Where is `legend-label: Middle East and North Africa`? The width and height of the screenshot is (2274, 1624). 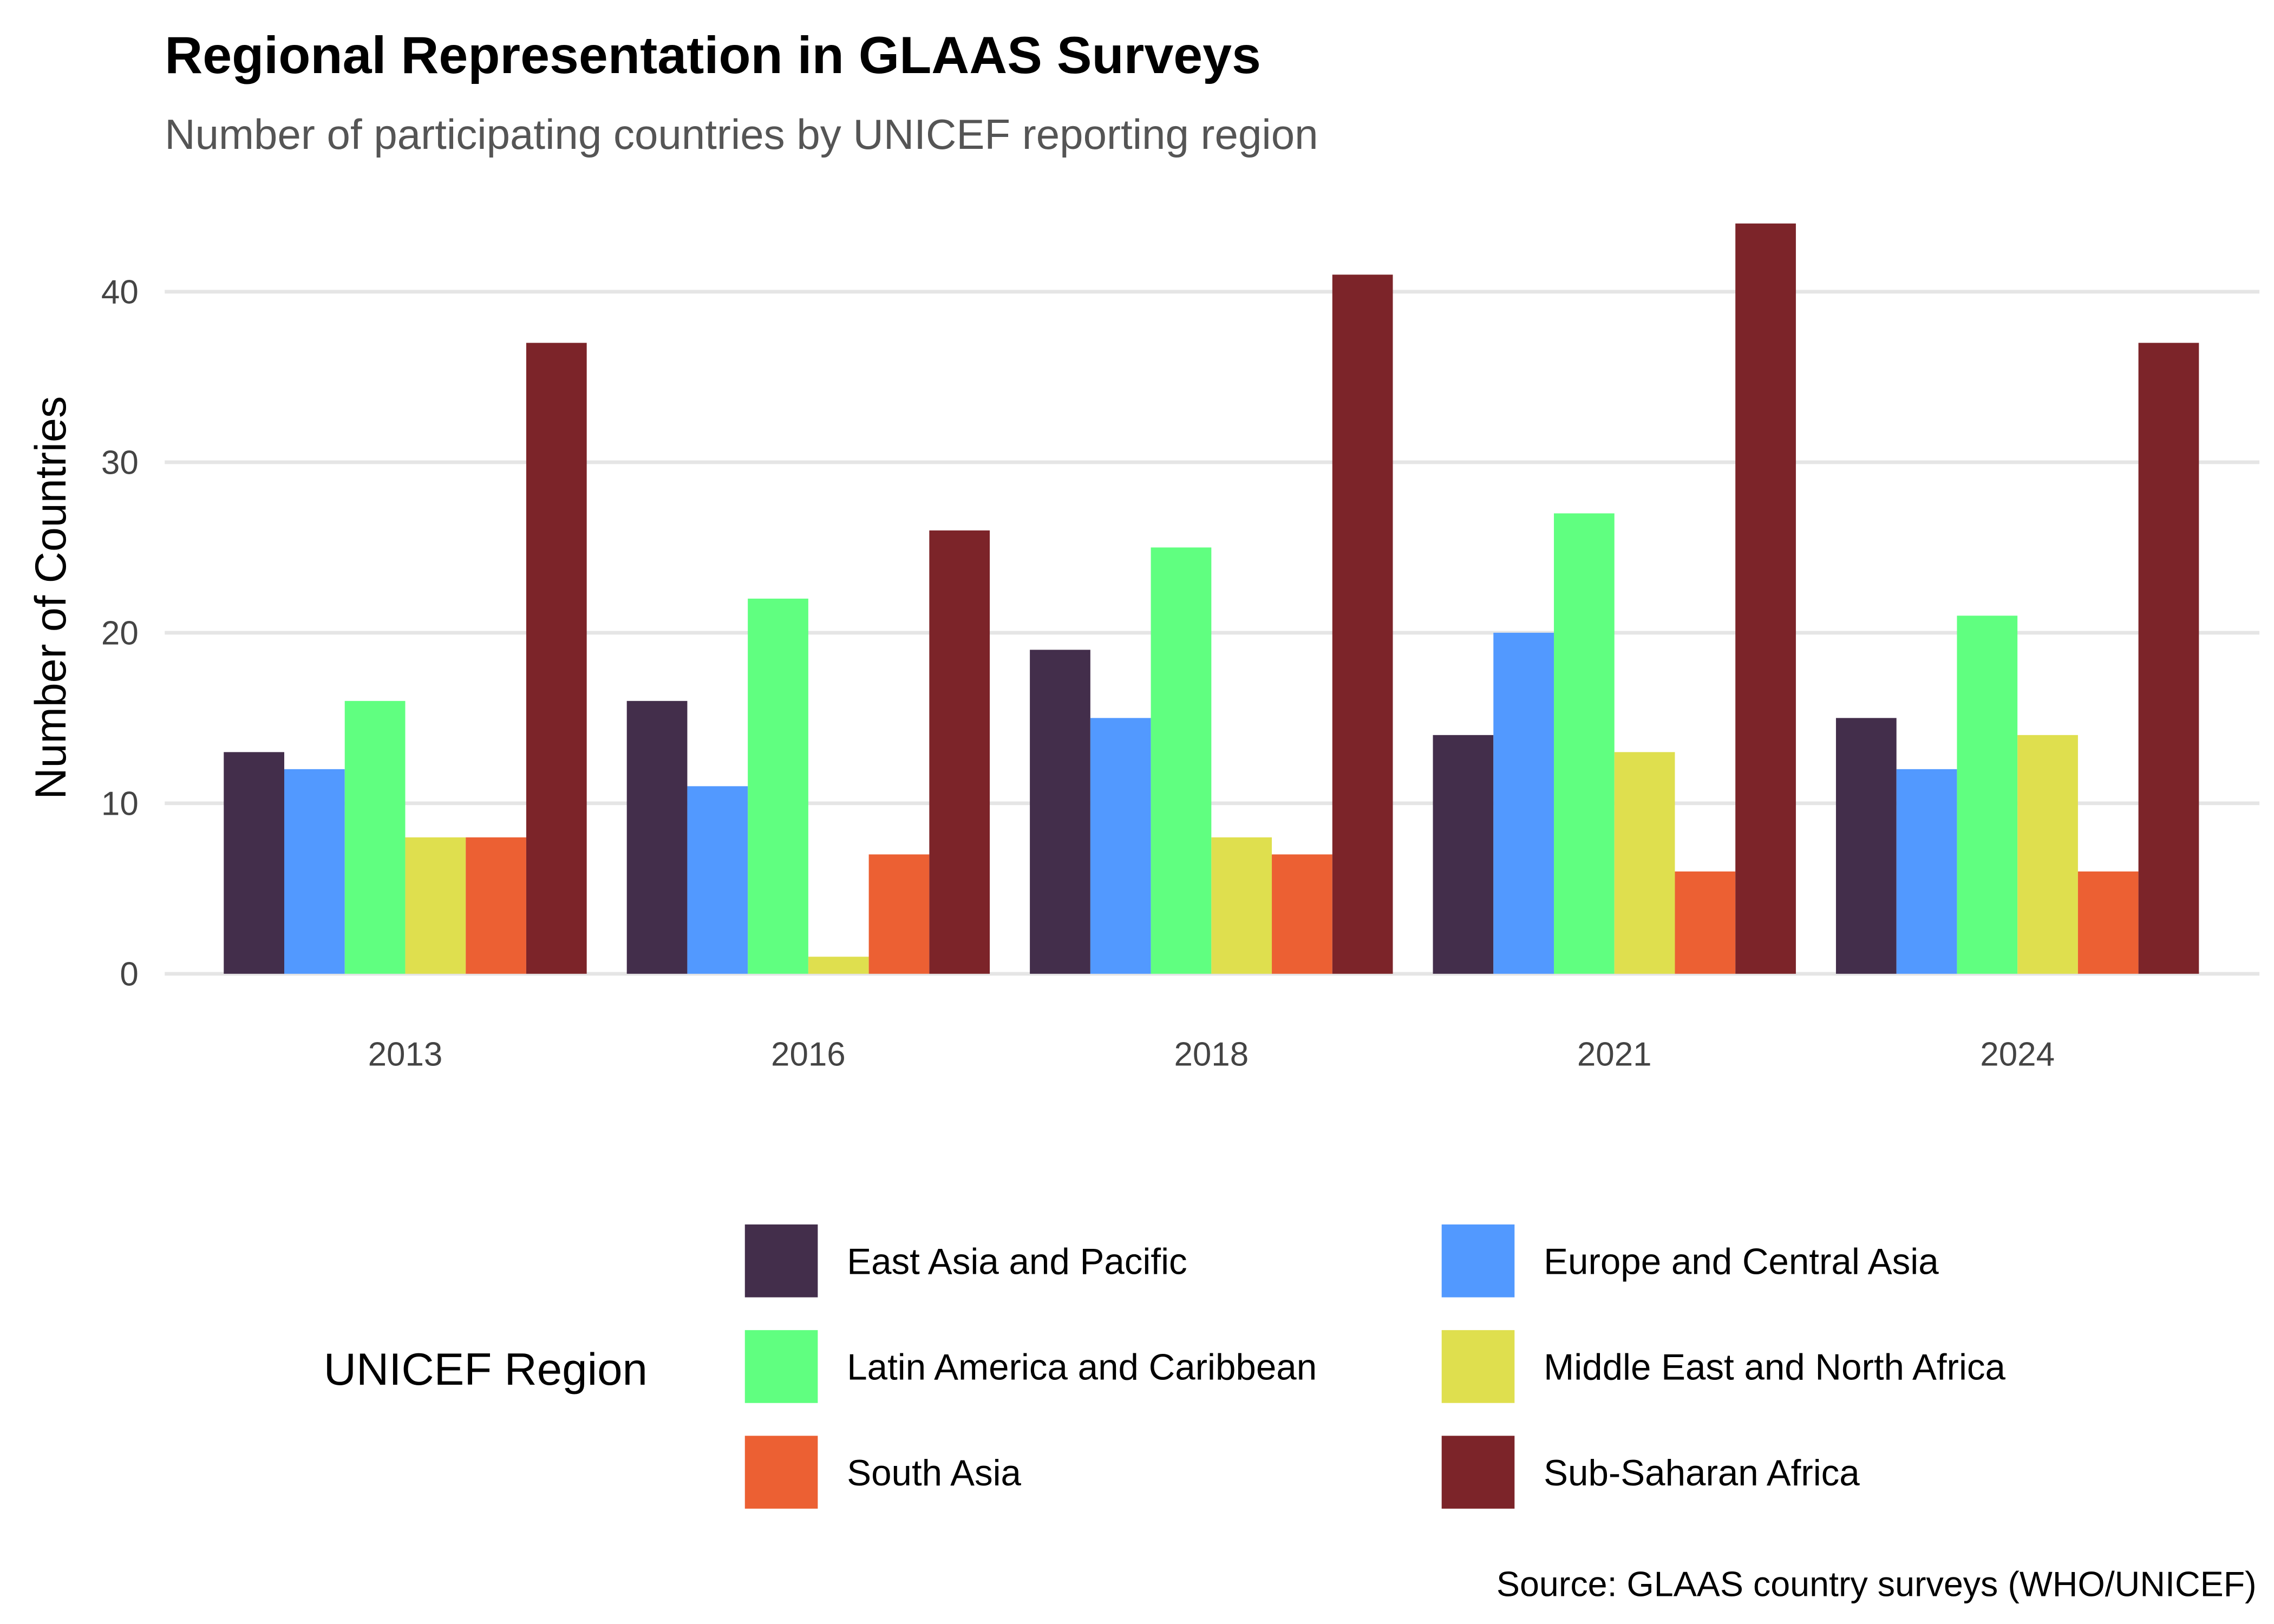 legend-label: Middle East and North Africa is located at coordinates (1775, 1367).